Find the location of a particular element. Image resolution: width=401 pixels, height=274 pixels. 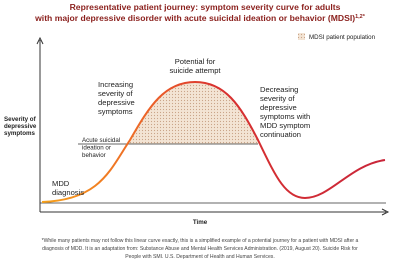

y-label: depressive is located at coordinates (20, 126).